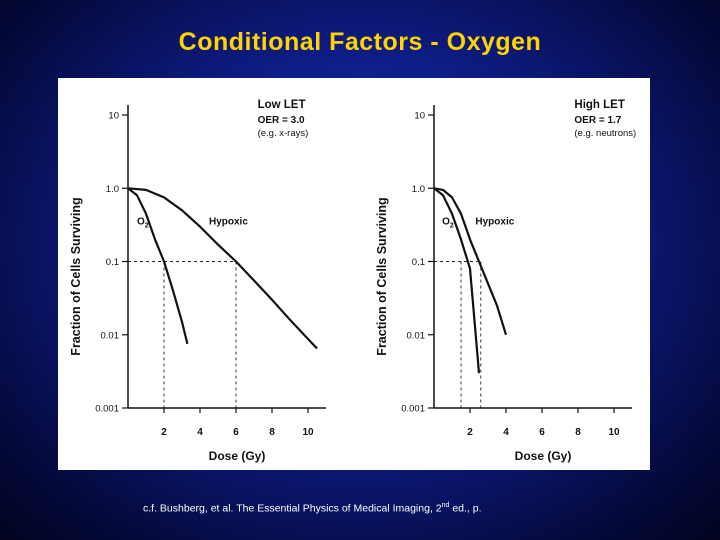 This screenshot has width=720, height=540. What do you see at coordinates (605, 133) in the screenshot?
I see `example-annotation: (e.g. neutrons)` at bounding box center [605, 133].